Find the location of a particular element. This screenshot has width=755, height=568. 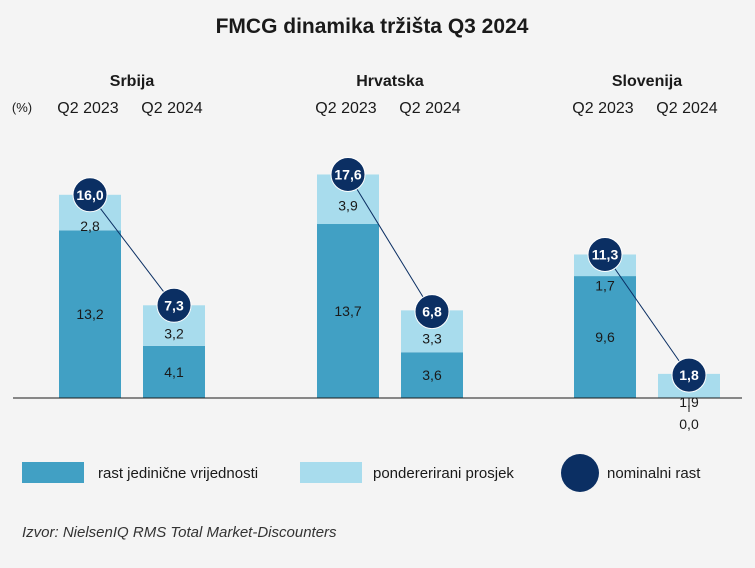

nominal-value-hrvatska-q2-2024: 6,8 is located at coordinates (432, 312).